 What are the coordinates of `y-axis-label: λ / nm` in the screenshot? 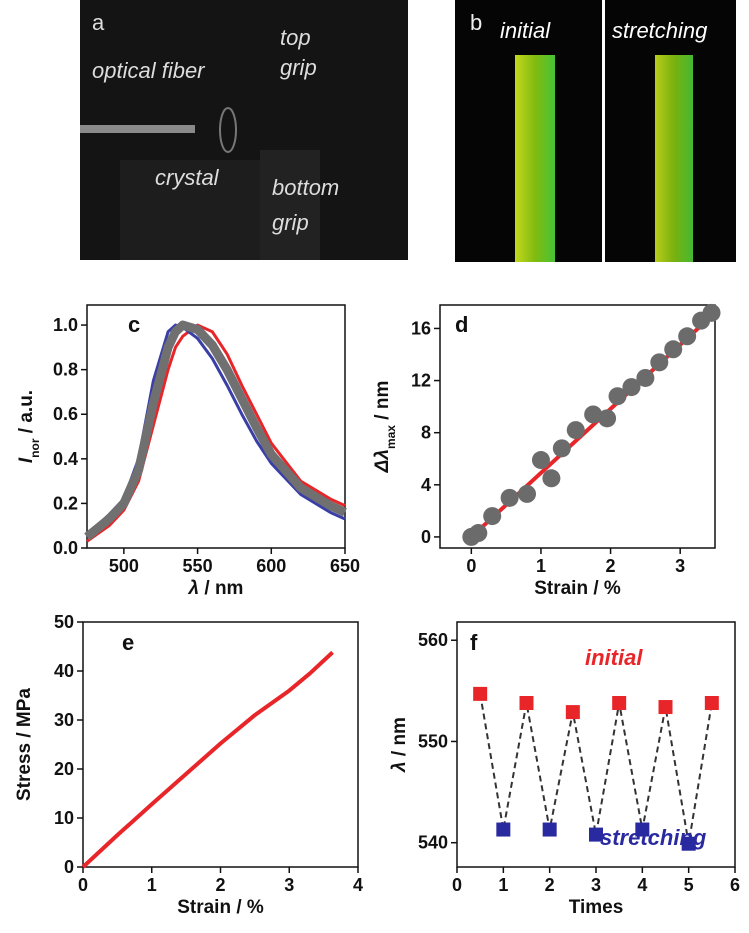 It's located at (399, 745).